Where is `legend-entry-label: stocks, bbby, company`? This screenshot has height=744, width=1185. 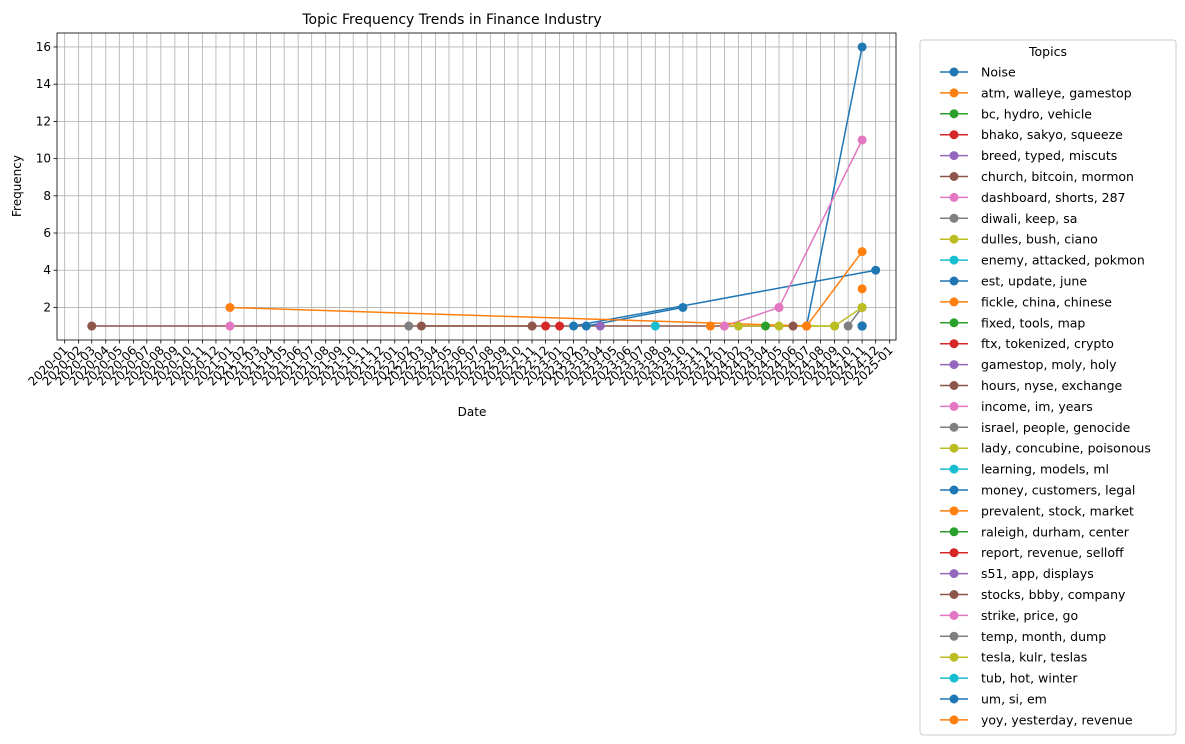 legend-entry-label: stocks, bbby, company is located at coordinates (1053, 594).